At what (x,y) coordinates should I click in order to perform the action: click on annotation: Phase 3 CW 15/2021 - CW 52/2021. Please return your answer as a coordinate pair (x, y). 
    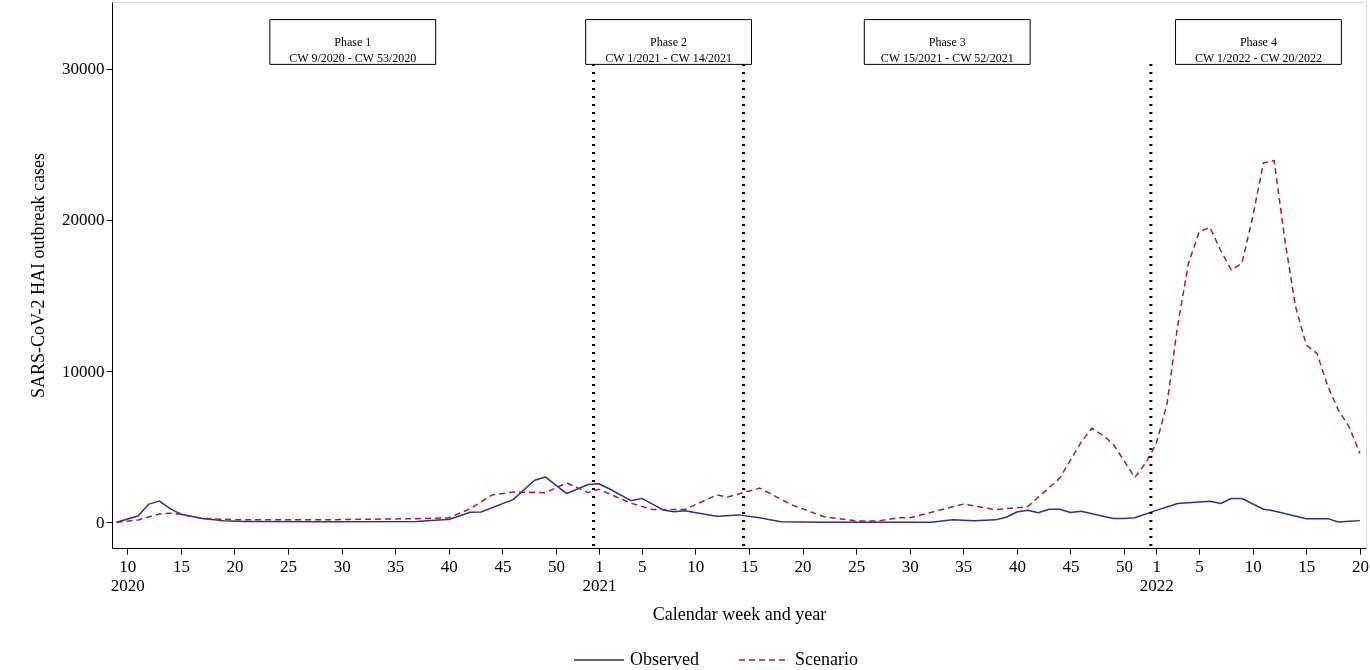
    Looking at the image, I should click on (947, 50).